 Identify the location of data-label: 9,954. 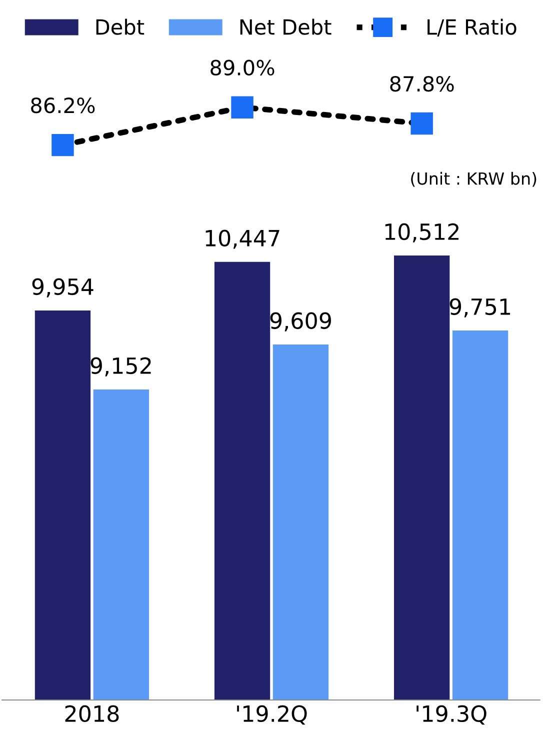
(63, 288).